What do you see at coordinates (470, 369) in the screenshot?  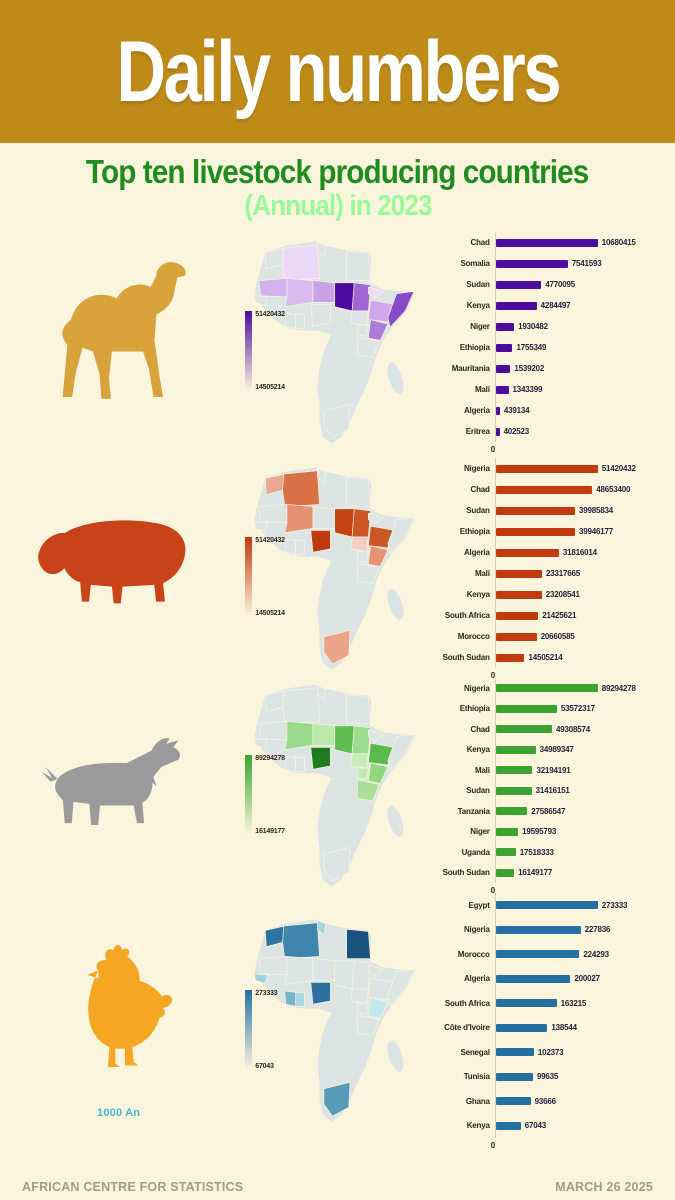 I see `country-label: Mauritania` at bounding box center [470, 369].